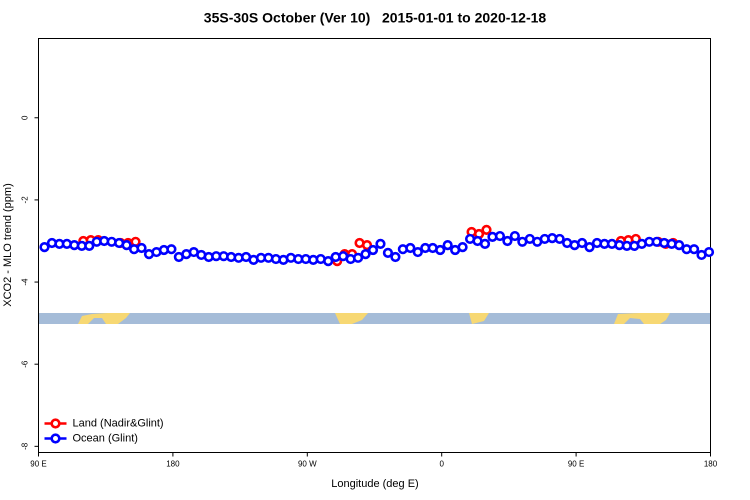 This screenshot has height=500, width=750. I want to click on y-tick-label: -4, so click(25, 282).